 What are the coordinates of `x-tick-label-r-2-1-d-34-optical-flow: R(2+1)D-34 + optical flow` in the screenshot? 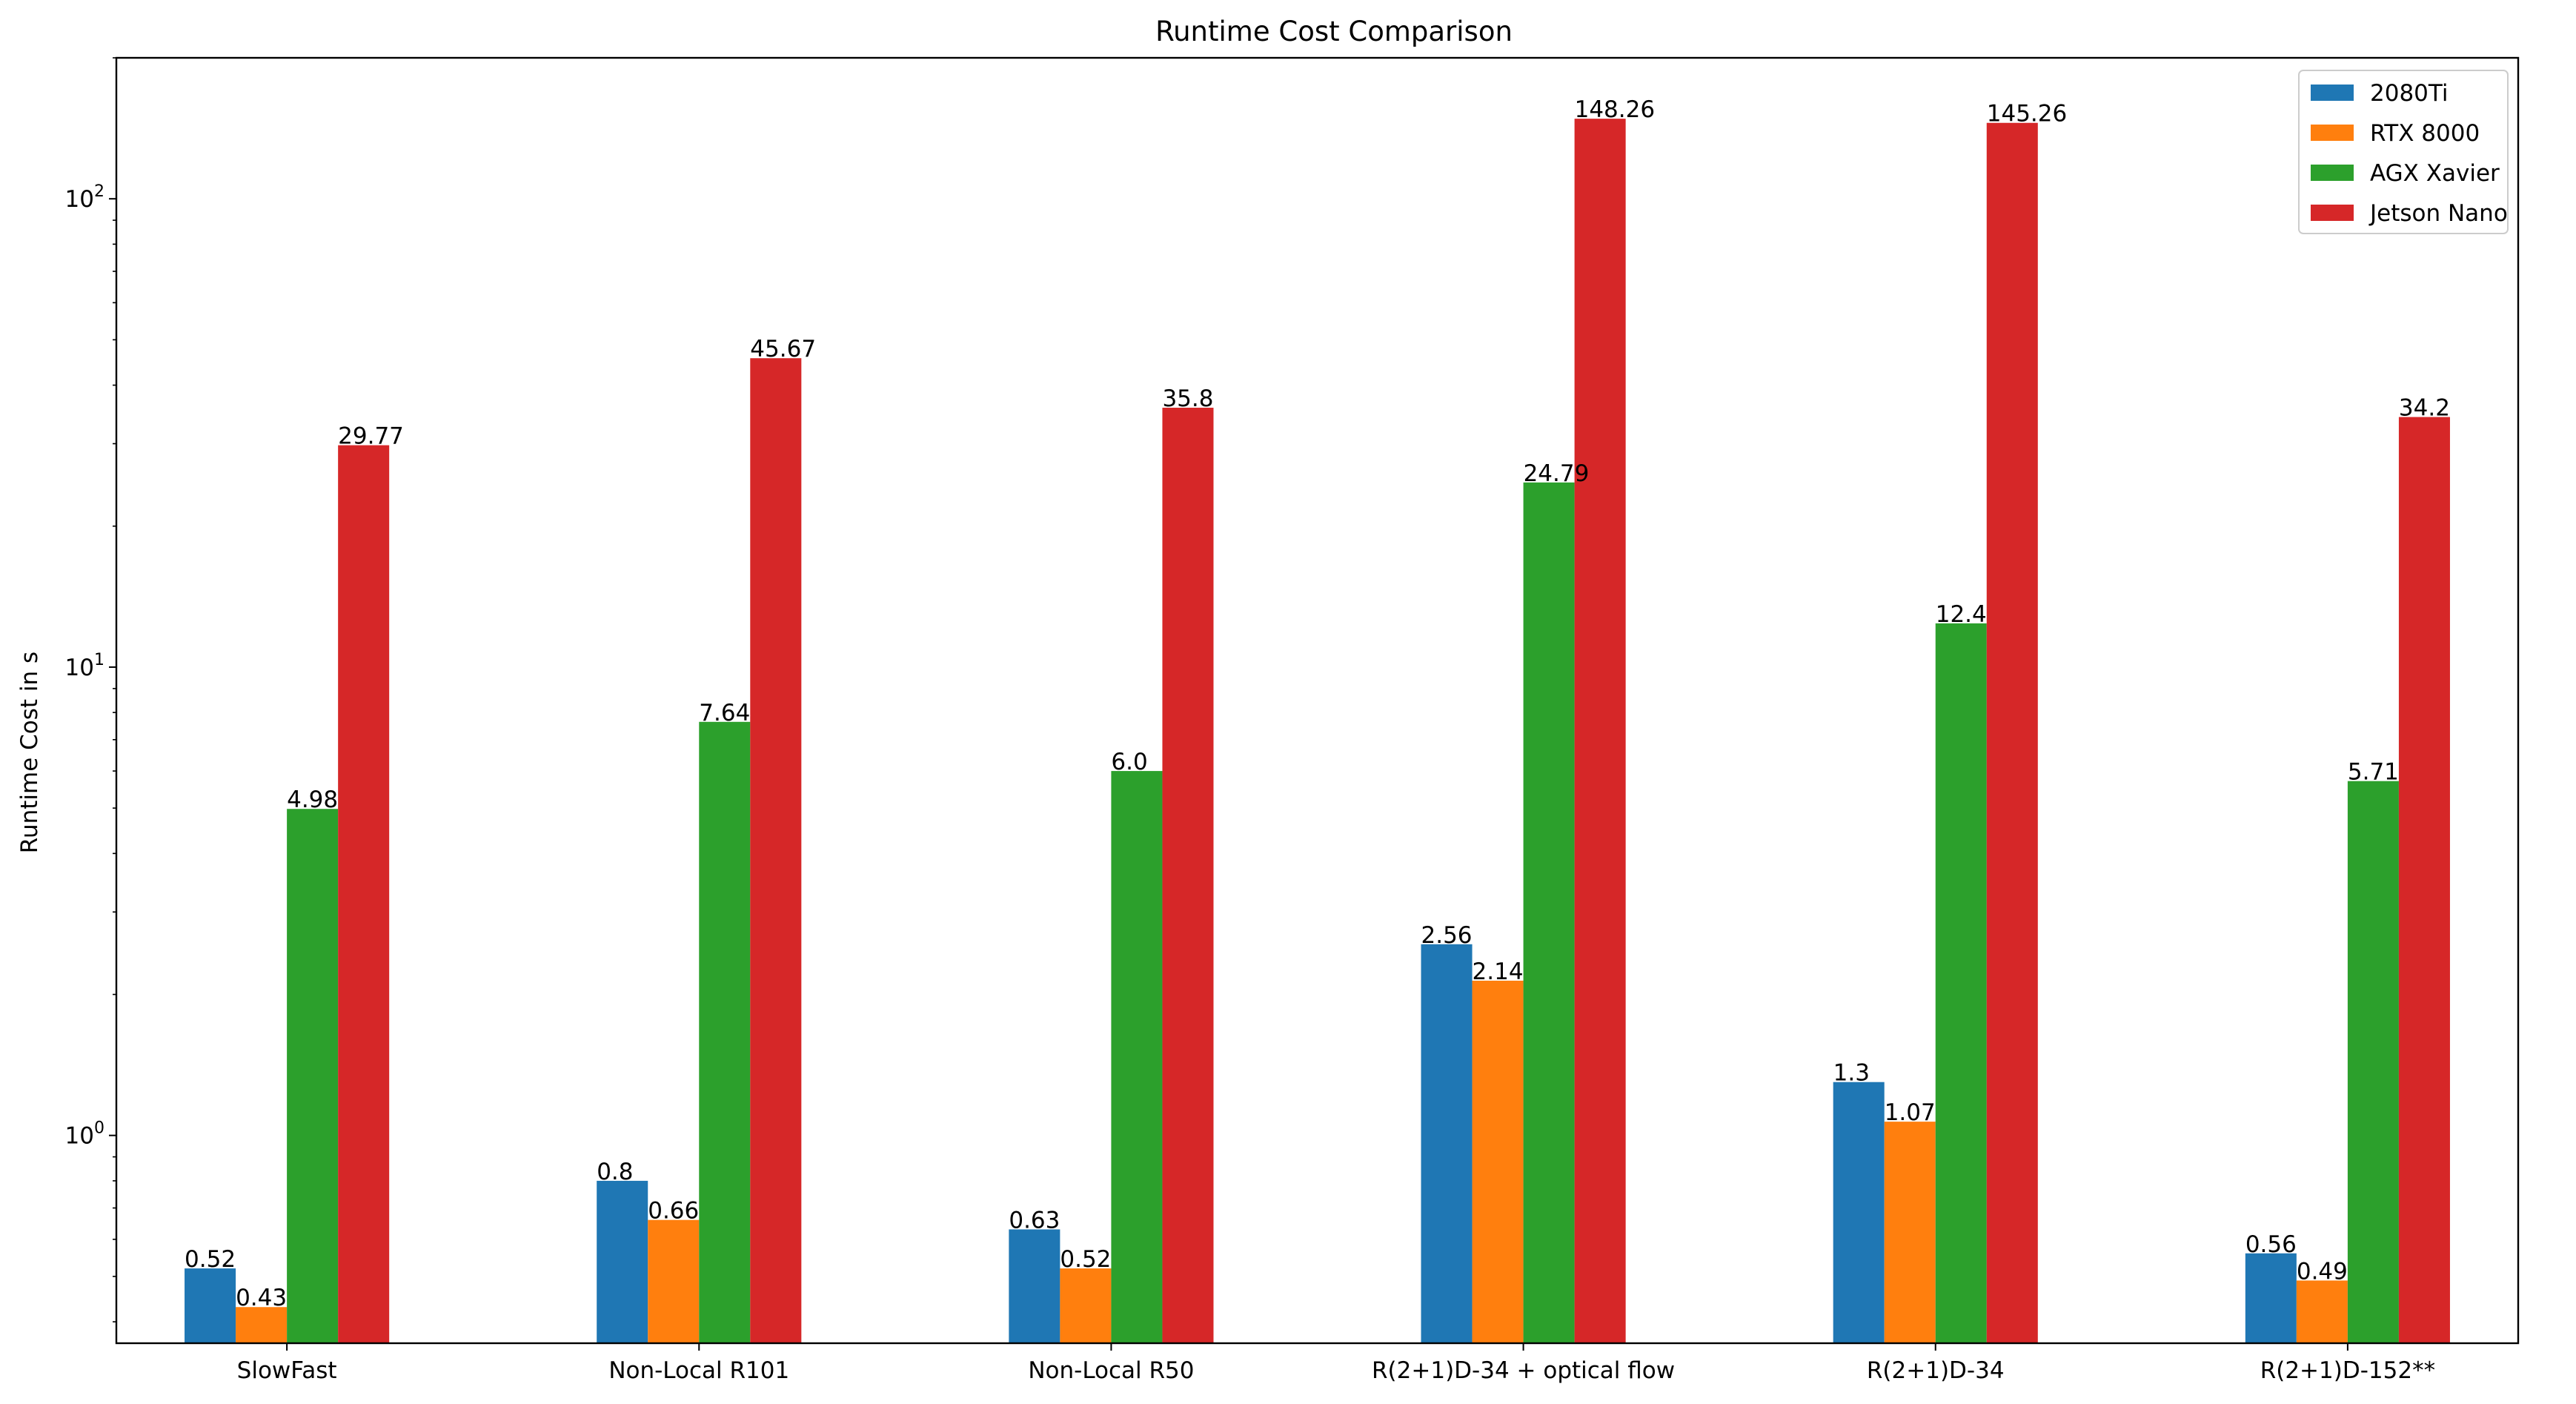 It's located at (1523, 1370).